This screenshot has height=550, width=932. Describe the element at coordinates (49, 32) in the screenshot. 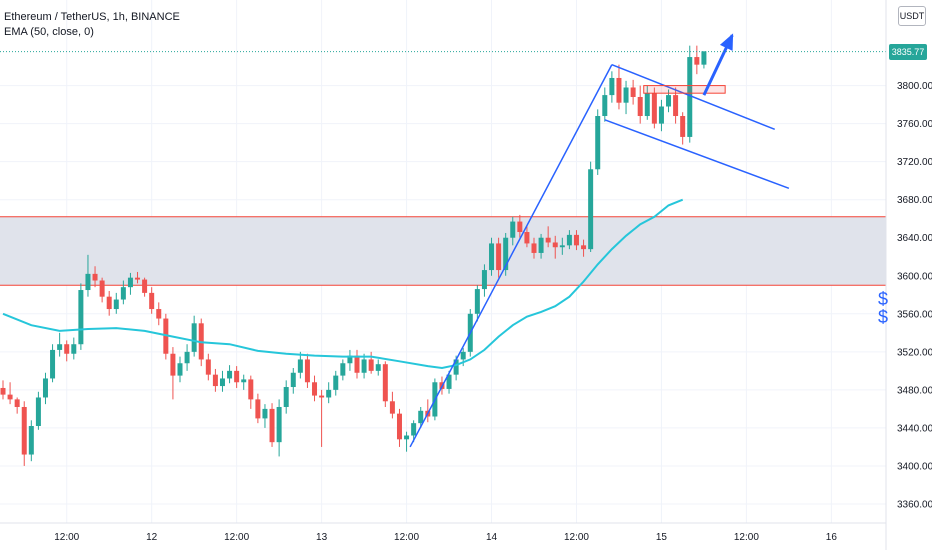

I see `indicator-title: EMA (50, close, 0)` at that location.